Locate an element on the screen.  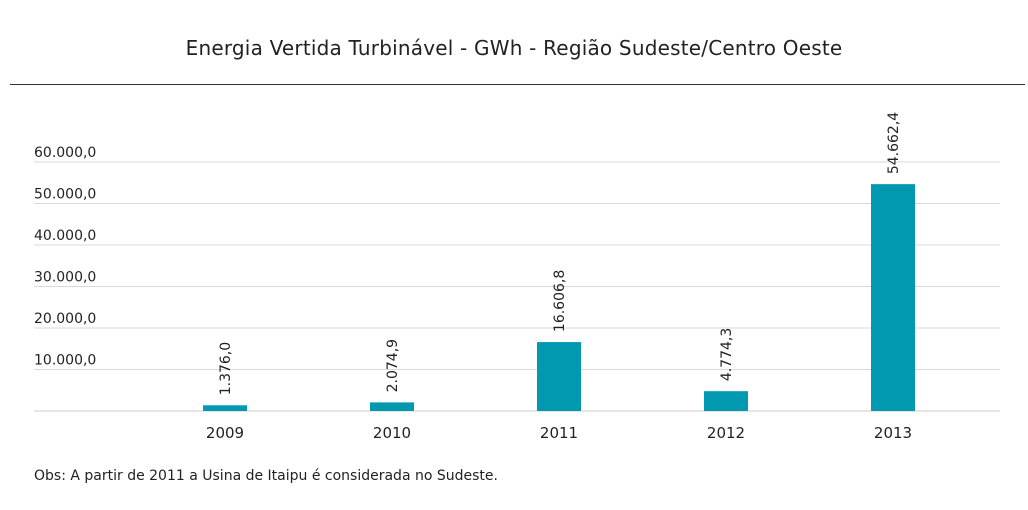
y-tick-label: 40.000,0 is located at coordinates (65, 236).